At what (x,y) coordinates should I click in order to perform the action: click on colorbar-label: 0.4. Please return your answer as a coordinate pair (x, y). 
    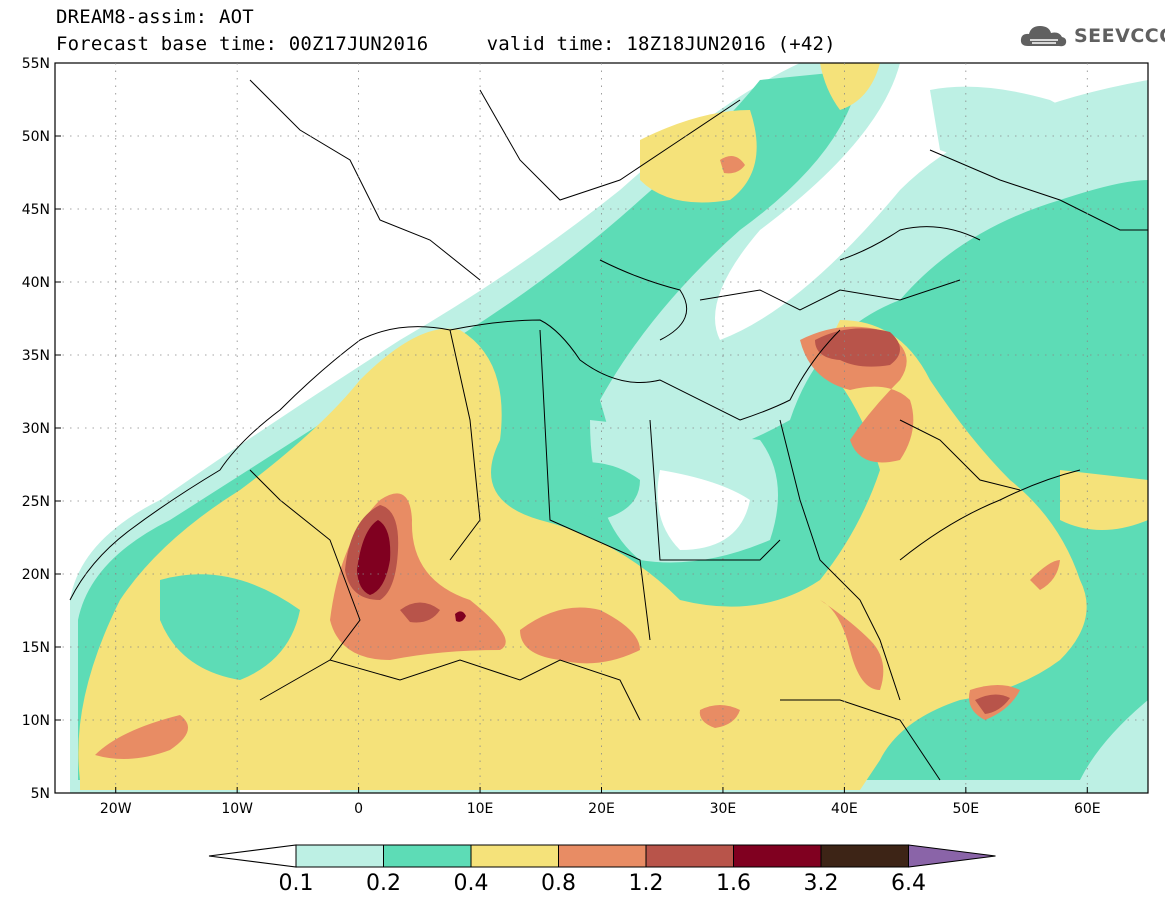
    Looking at the image, I should click on (471, 883).